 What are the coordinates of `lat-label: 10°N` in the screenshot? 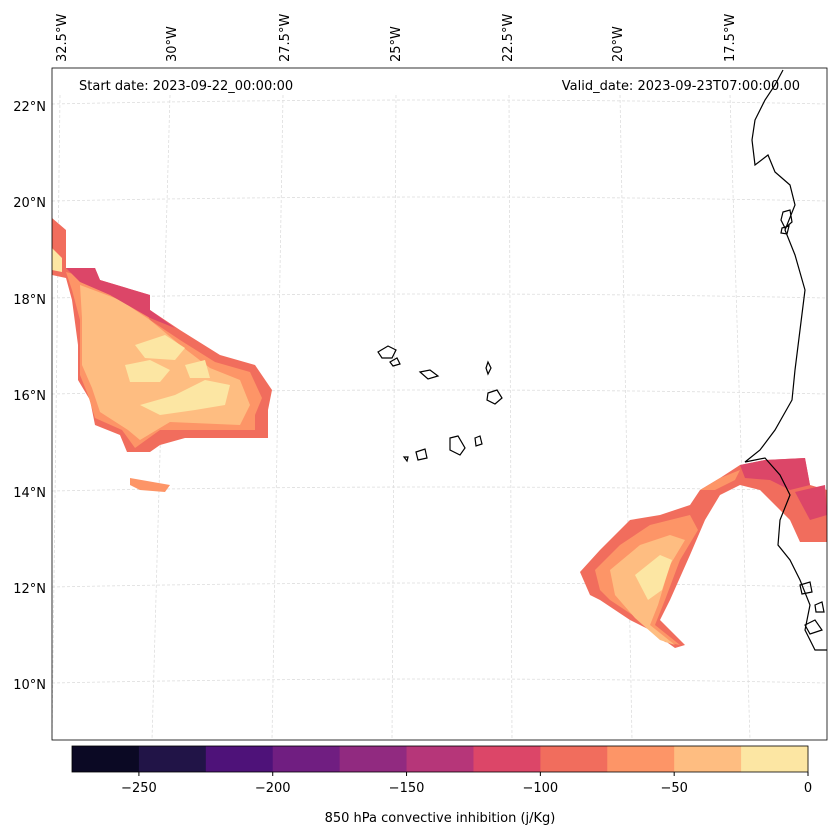 It's located at (29, 685).